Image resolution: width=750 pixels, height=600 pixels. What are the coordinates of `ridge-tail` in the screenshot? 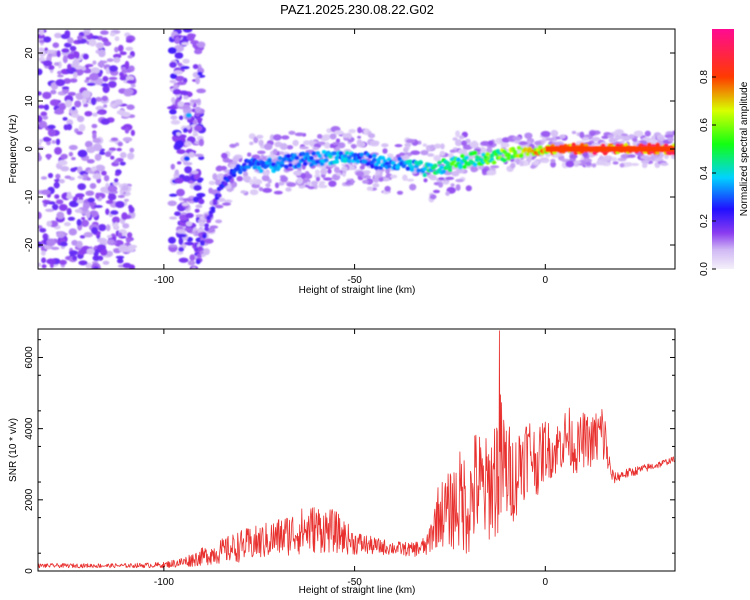 It's located at (610, 149).